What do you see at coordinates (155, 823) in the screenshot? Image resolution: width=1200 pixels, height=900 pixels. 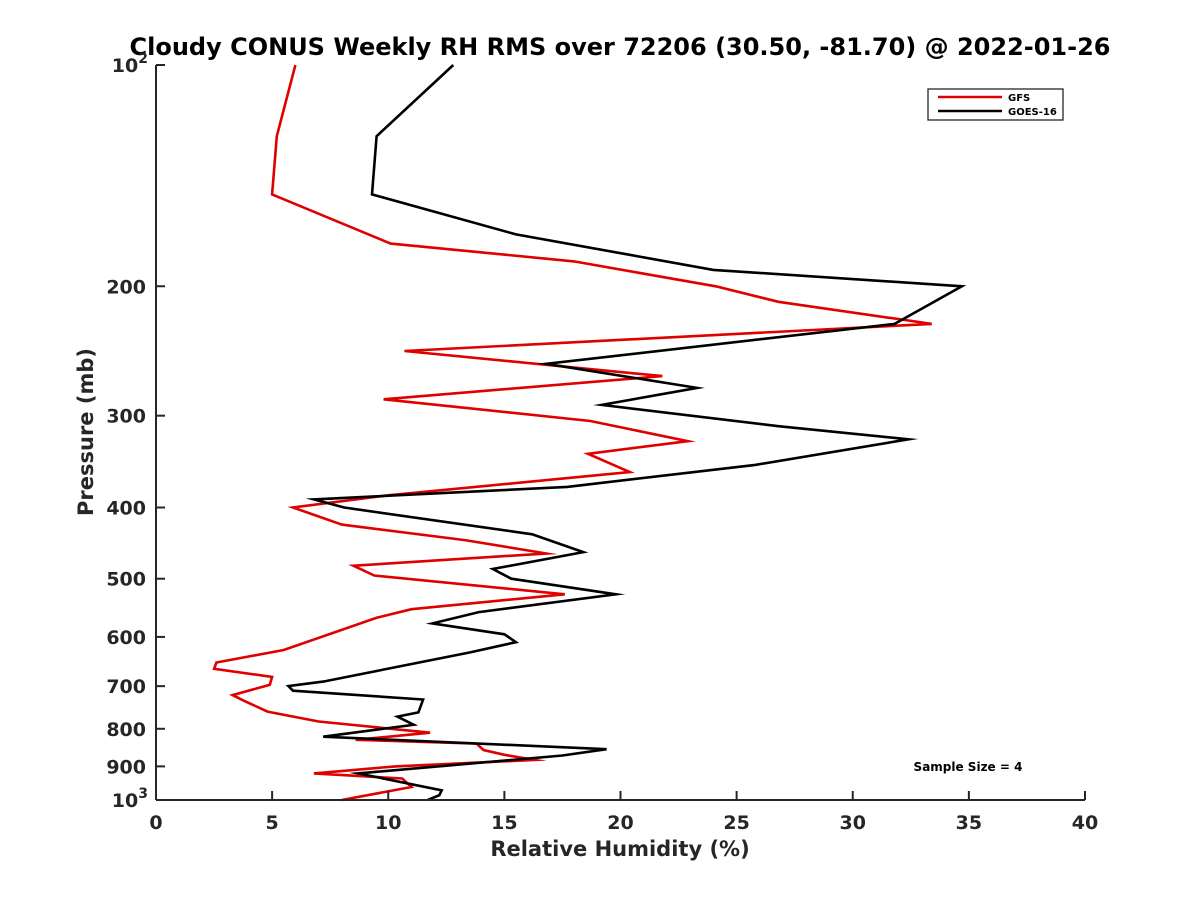 I see `x-tick-label: 0` at bounding box center [155, 823].